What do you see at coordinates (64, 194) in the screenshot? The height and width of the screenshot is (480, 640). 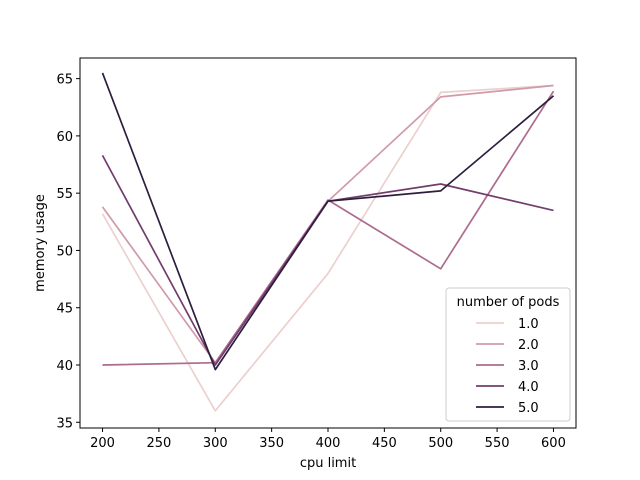 I see `y-tick-label: 55` at bounding box center [64, 194].